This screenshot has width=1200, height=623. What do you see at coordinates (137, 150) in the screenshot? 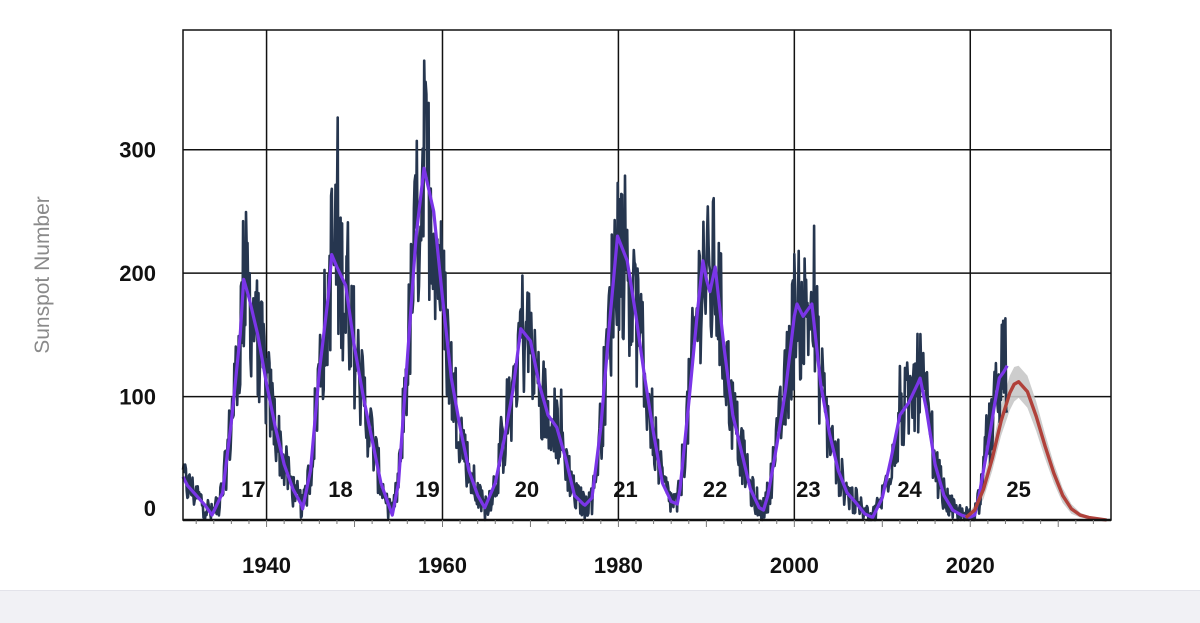
I see `y-tick-label: 300` at bounding box center [137, 150].